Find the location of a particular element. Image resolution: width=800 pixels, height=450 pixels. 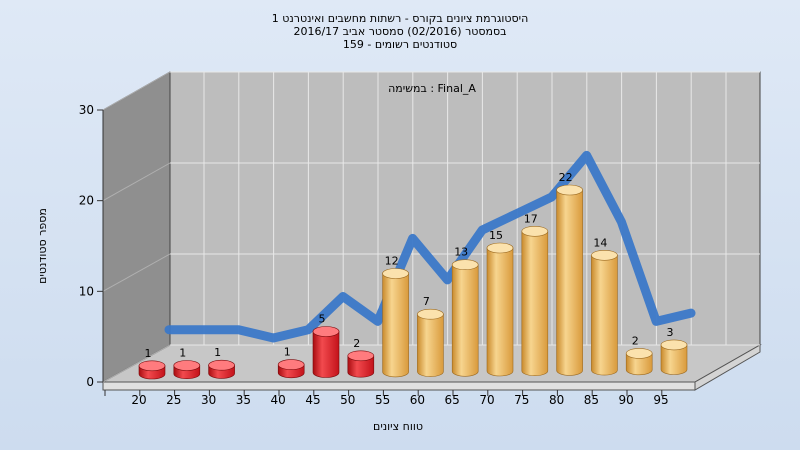

task-label: במשימה : Final_A is located at coordinates (432, 88).